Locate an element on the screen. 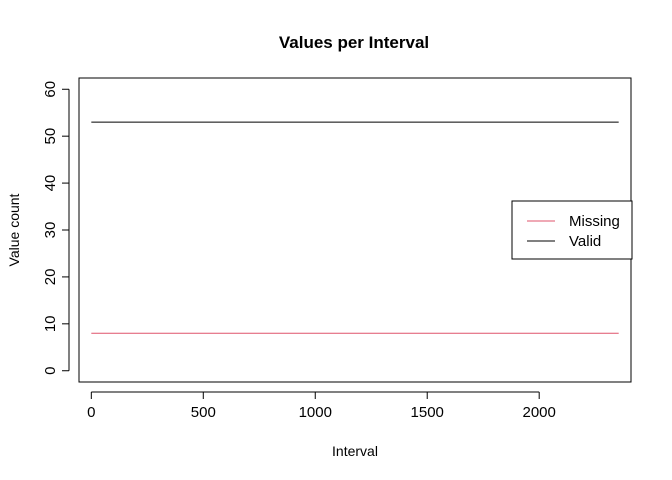  y-tick-label: 30 is located at coordinates (50, 230).